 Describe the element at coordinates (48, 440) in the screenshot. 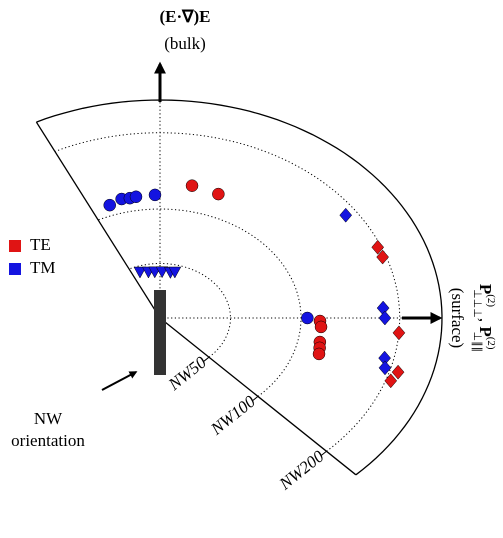

I see `annotation: orientation` at that location.